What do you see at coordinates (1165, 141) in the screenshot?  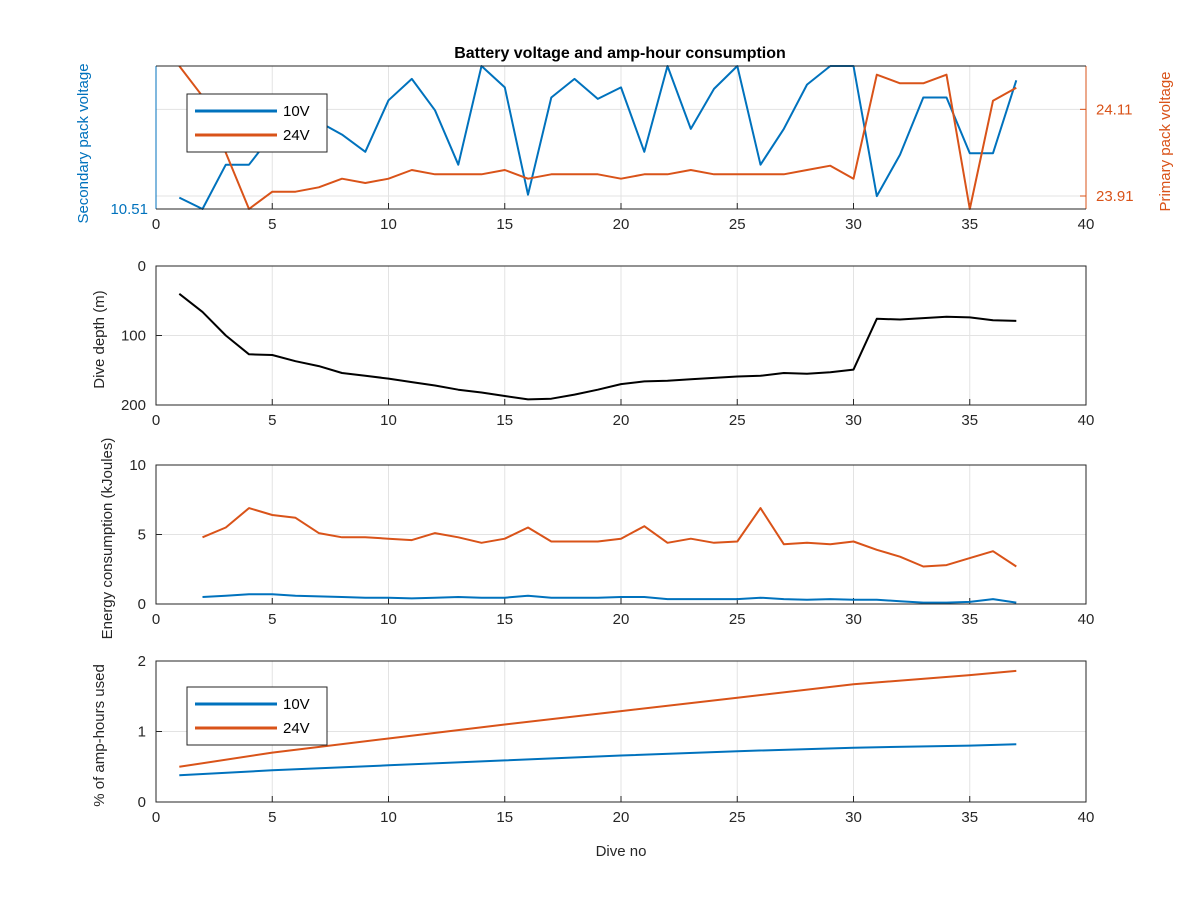 I see `y-axis-title-right: Primary pack voltage` at bounding box center [1165, 141].